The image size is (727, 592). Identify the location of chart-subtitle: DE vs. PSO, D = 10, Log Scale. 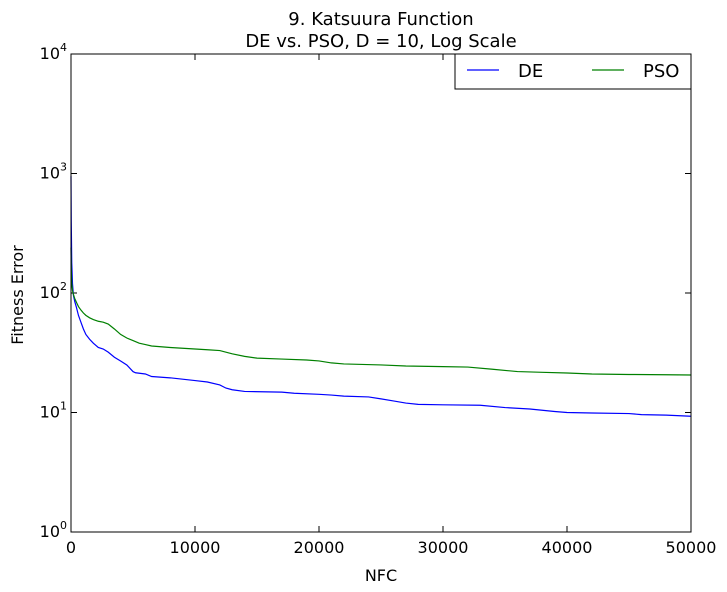
(380, 41).